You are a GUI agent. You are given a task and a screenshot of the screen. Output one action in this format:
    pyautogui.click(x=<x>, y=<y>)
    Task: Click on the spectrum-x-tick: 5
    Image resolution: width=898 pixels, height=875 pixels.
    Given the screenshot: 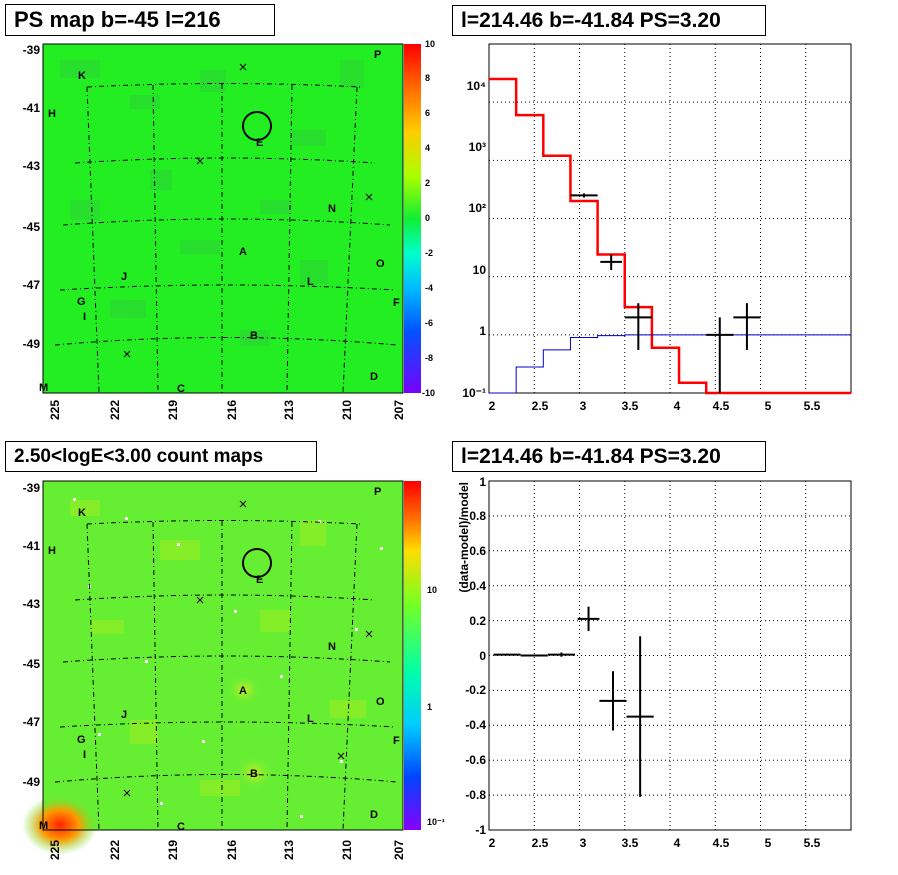 What is the action you would take?
    pyautogui.click(x=768, y=406)
    